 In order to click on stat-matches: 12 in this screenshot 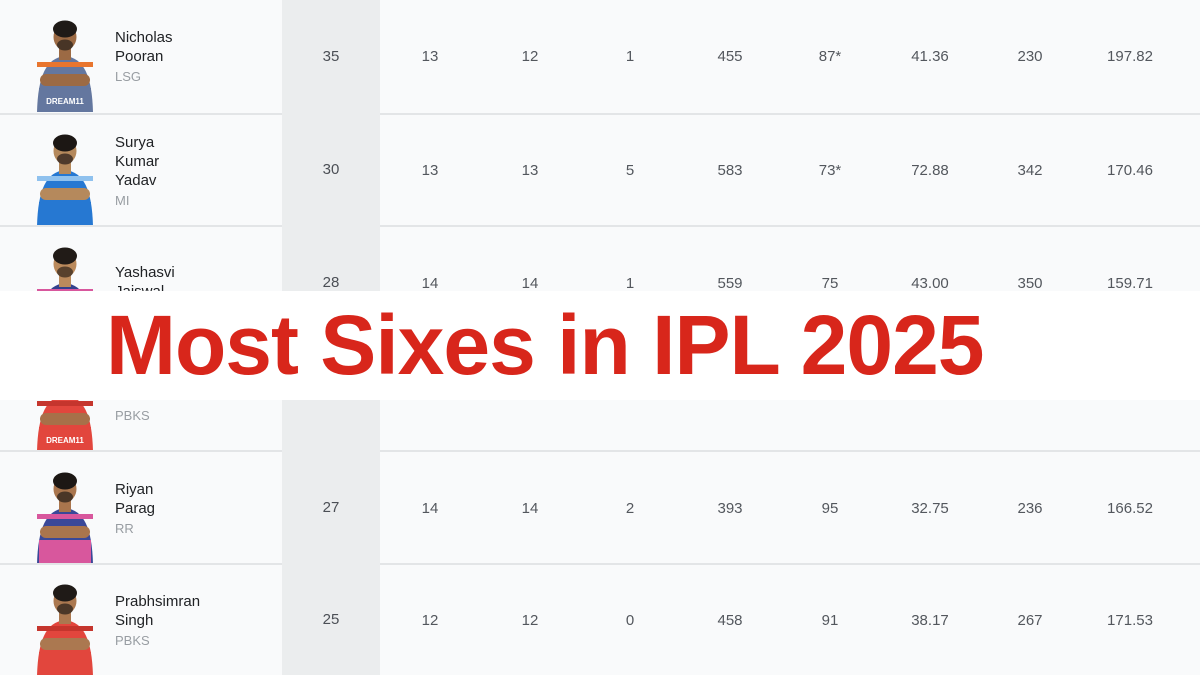, I will do `click(430, 621)`.